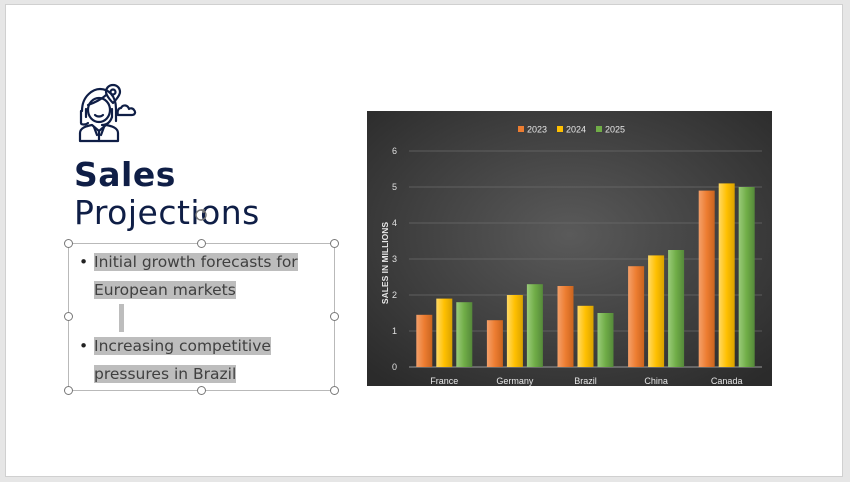  What do you see at coordinates (394, 295) in the screenshot?
I see `y-tick-label: 2` at bounding box center [394, 295].